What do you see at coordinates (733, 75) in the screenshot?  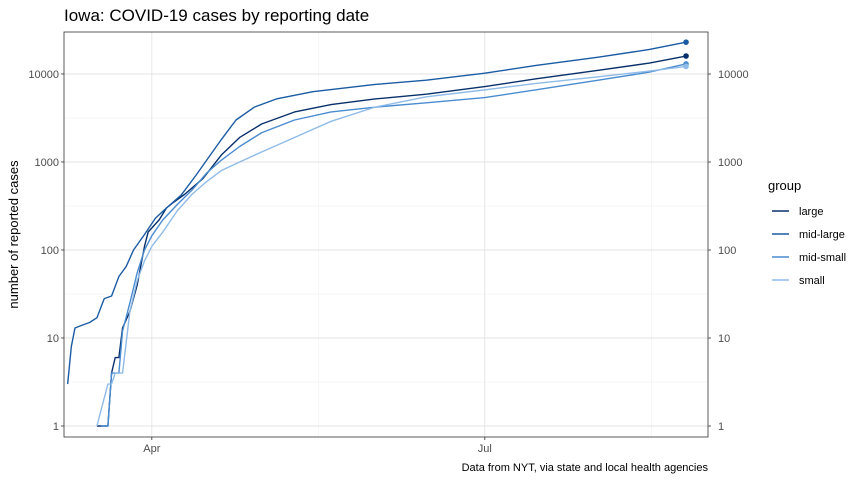 I see `y-tick-label-right: 10000` at bounding box center [733, 75].